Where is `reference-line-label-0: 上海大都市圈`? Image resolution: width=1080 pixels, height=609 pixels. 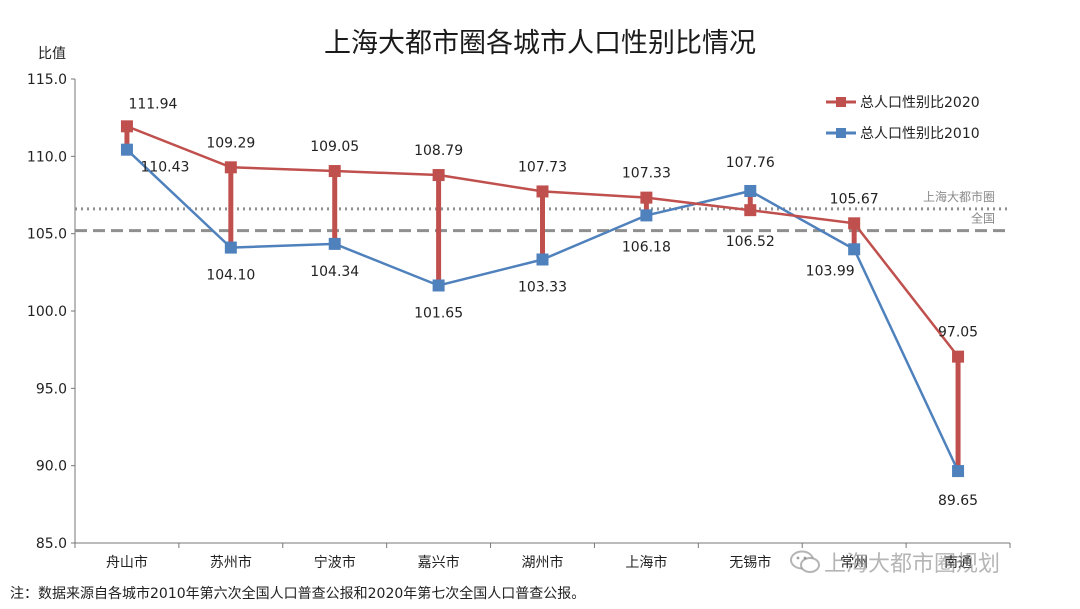 reference-line-label-0: 上海大都市圈 is located at coordinates (959, 196).